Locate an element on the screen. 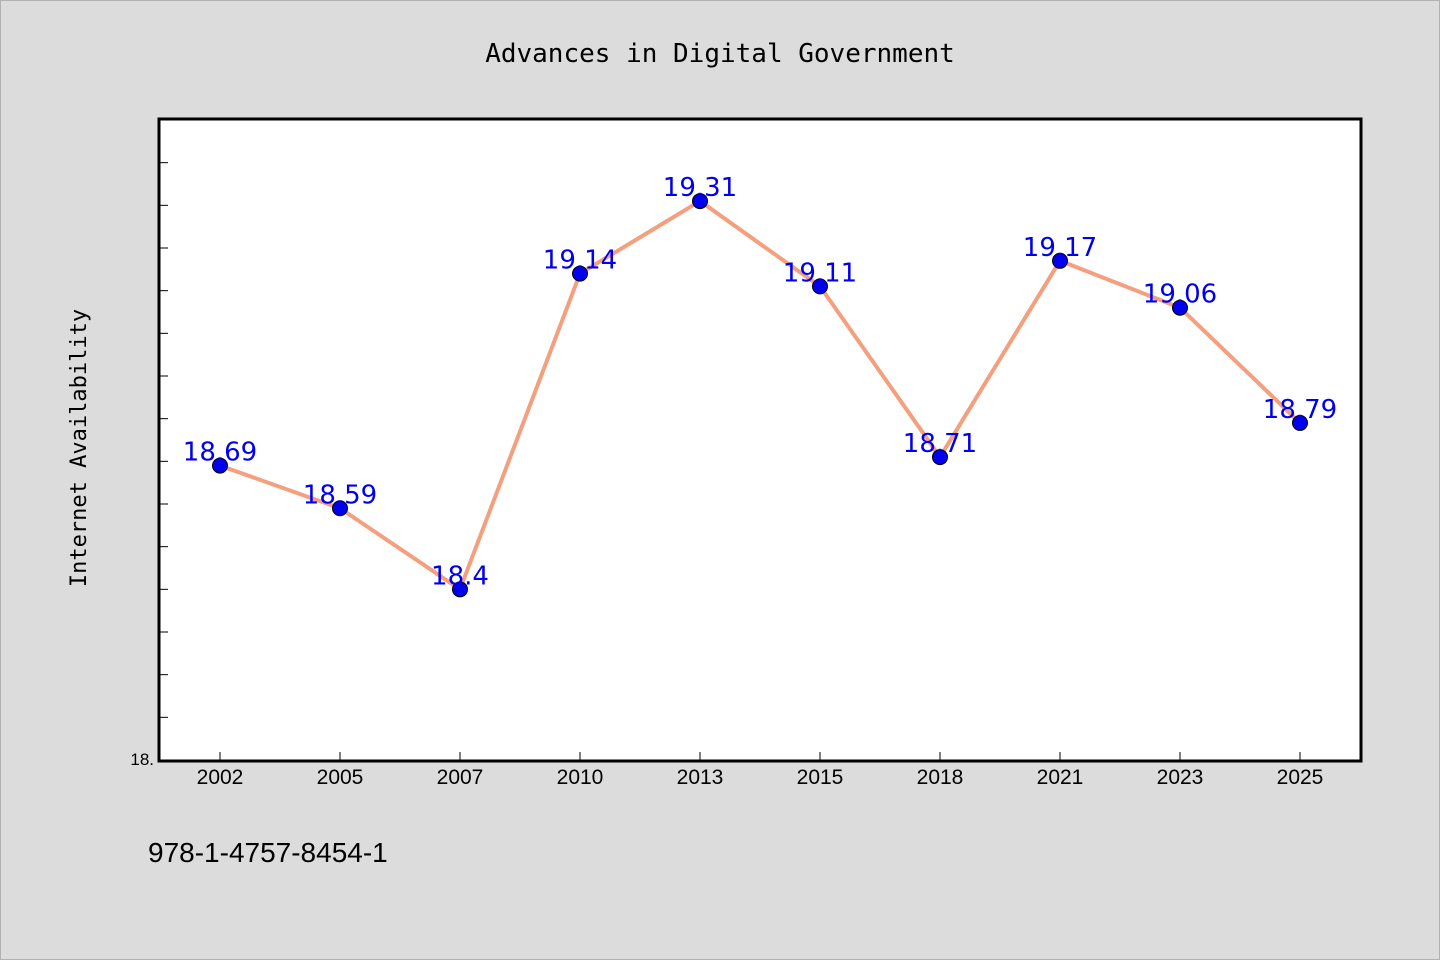 This screenshot has height=960, width=1440. x-tick-label: 2015 is located at coordinates (820, 777).